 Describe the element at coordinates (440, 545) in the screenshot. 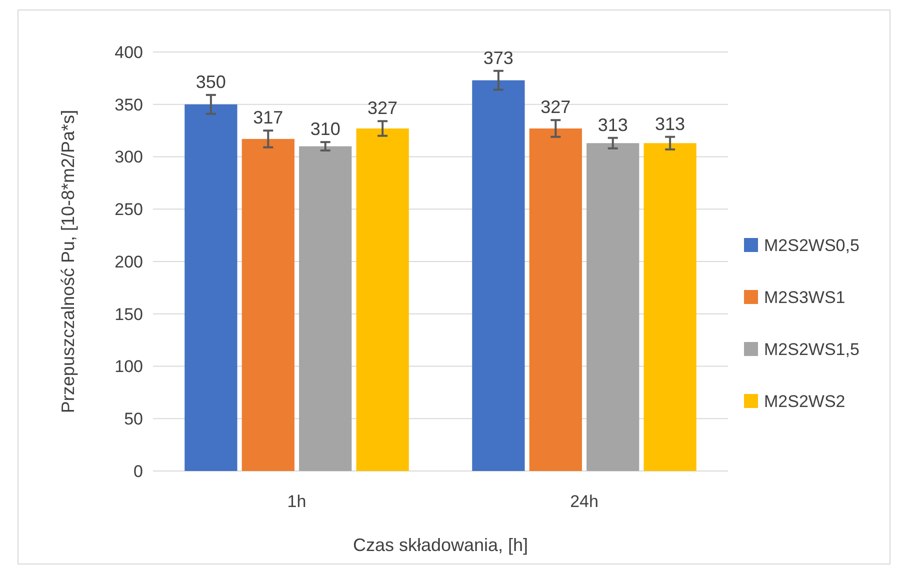

I see `x-axis-title: Czas składowania, [h]` at that location.